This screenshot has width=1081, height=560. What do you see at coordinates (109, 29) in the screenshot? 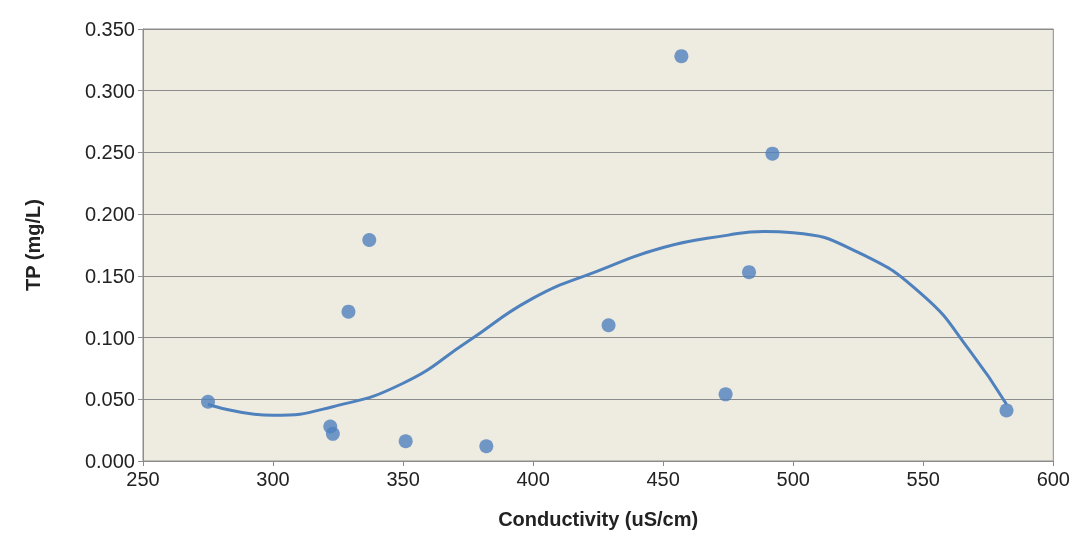
I see `y-tick-label: 0.350` at bounding box center [109, 29].